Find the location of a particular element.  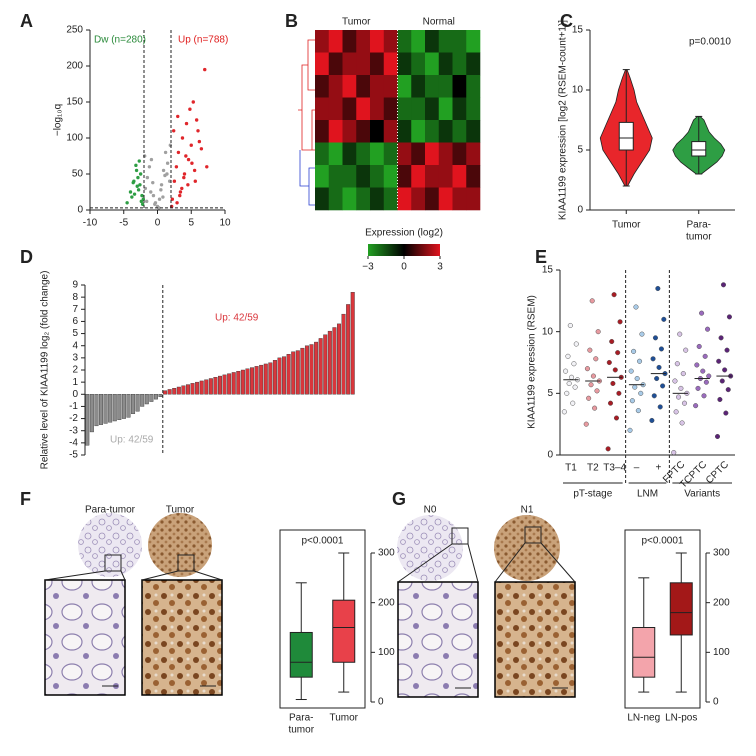

y-tick-label: 3 is located at coordinates (75, 357).